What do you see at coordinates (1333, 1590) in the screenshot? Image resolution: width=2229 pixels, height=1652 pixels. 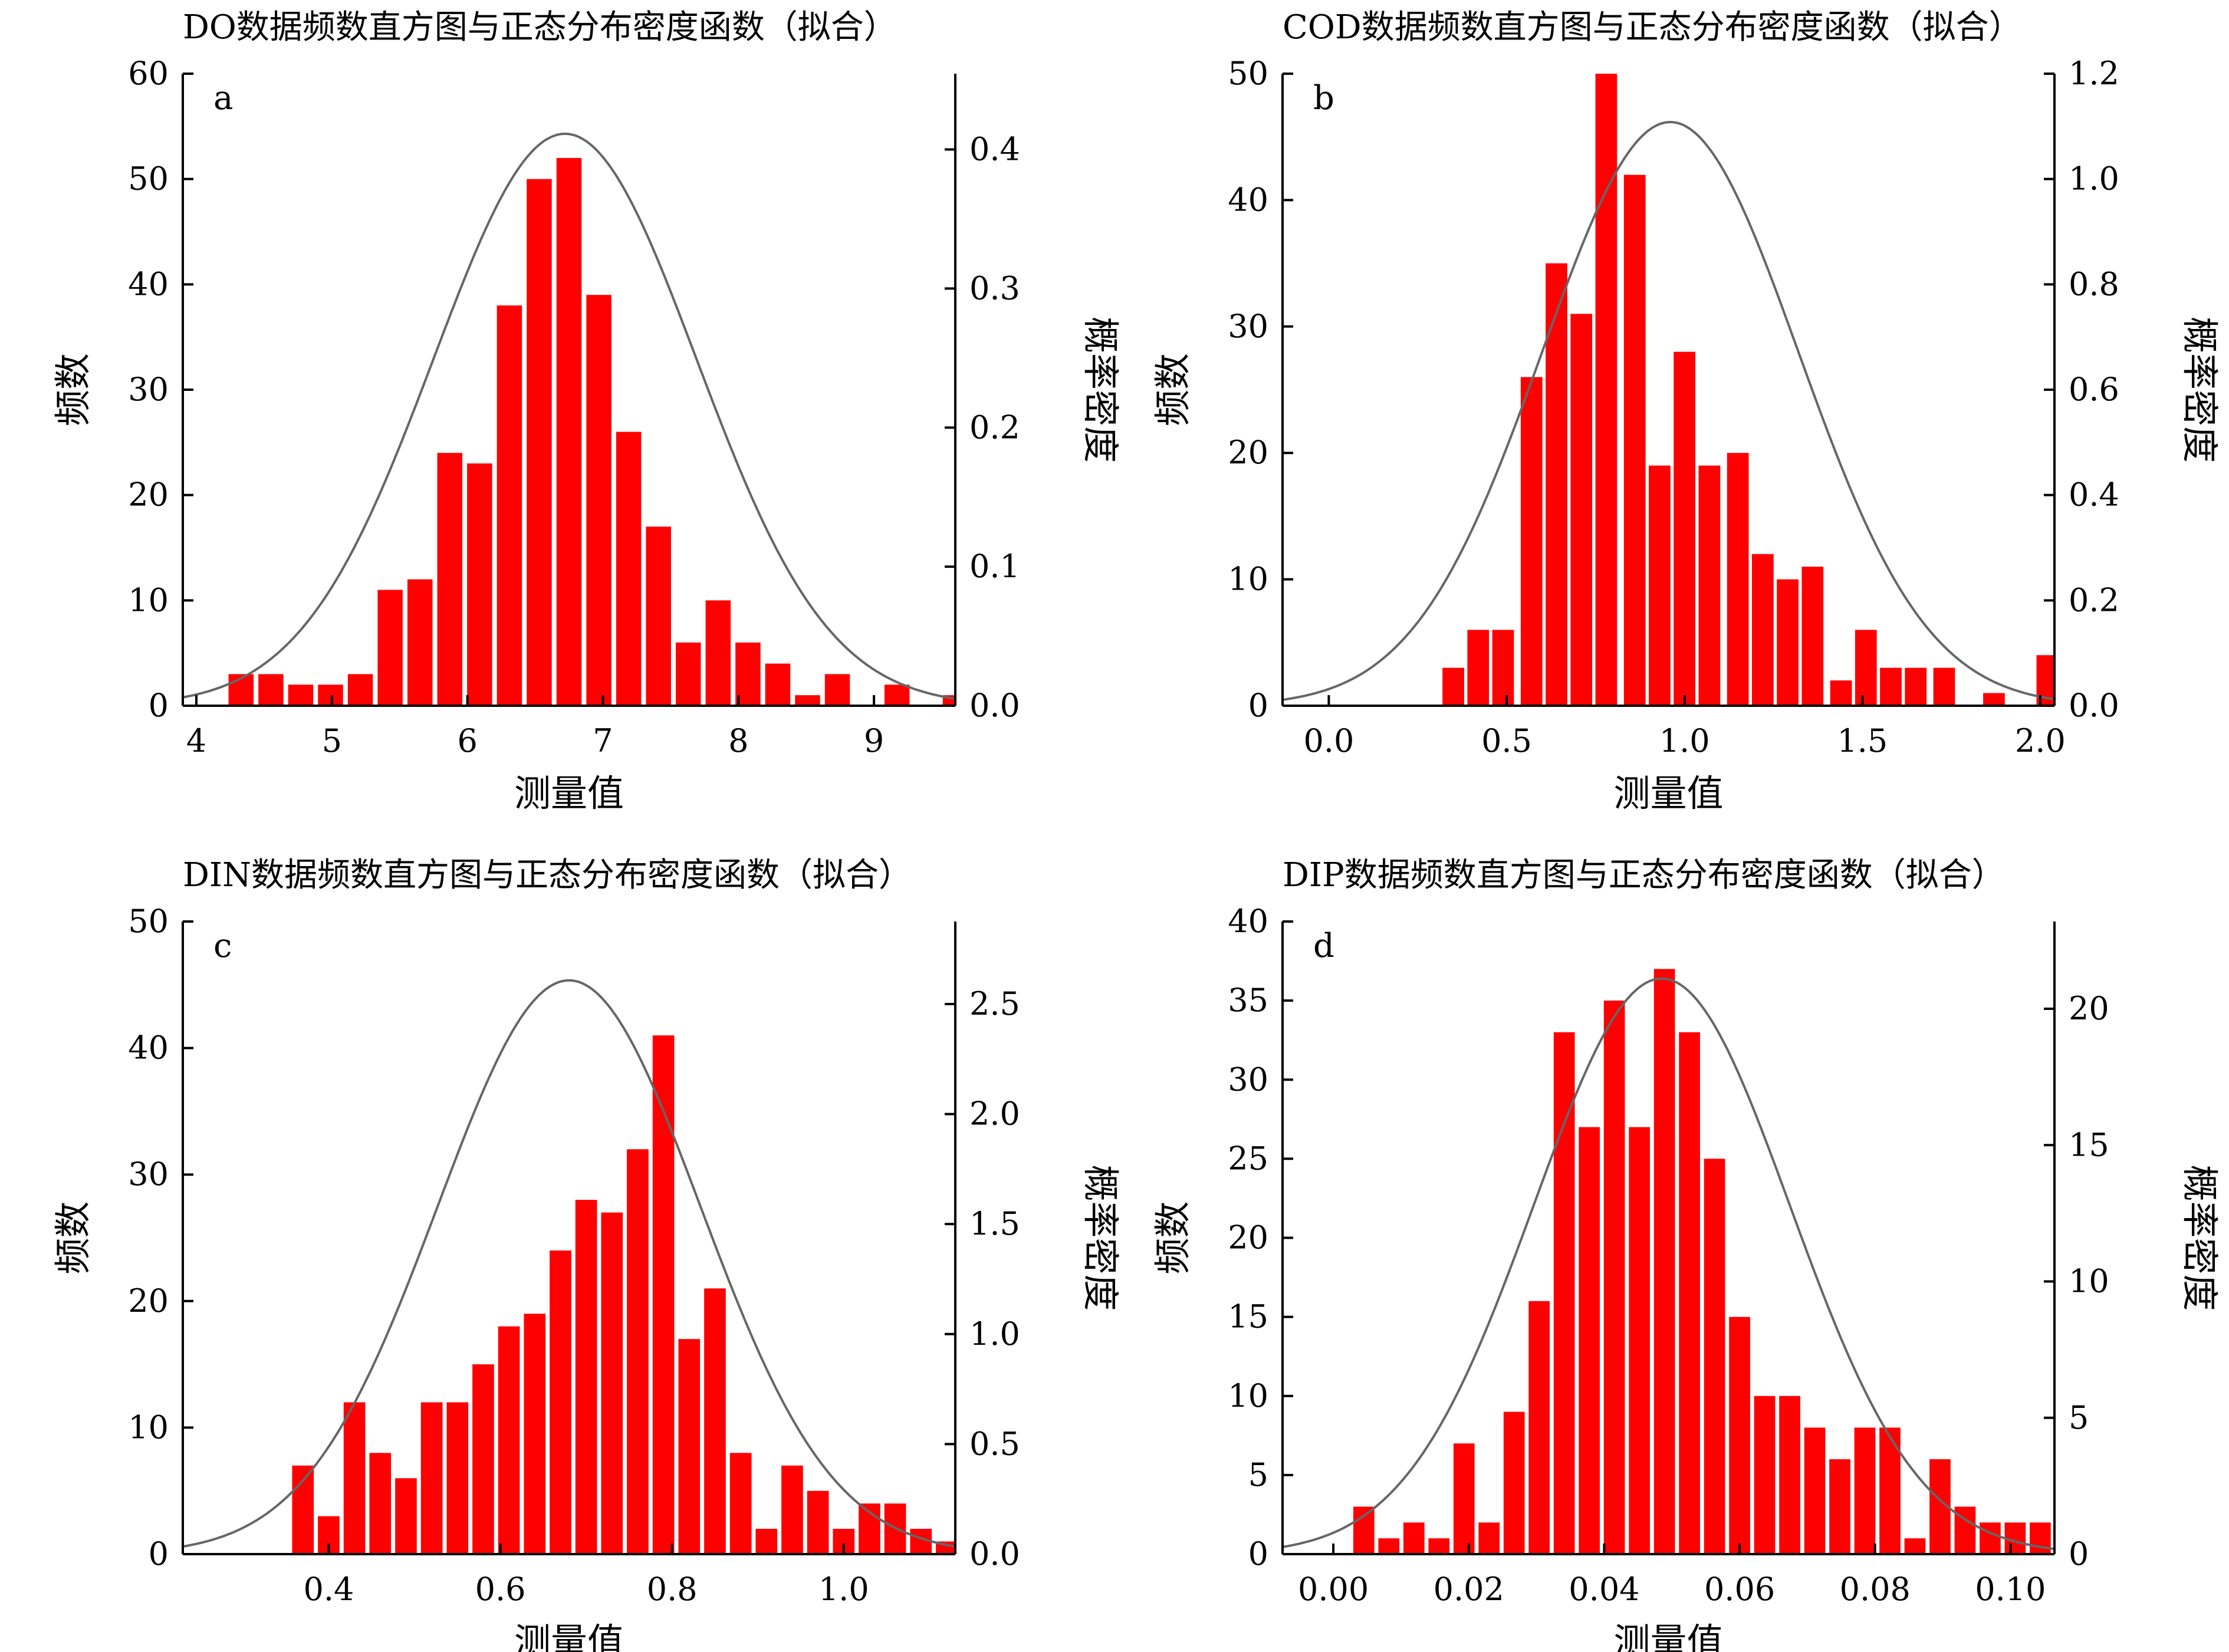 I see `x-tick-label: 0.00` at bounding box center [1333, 1590].